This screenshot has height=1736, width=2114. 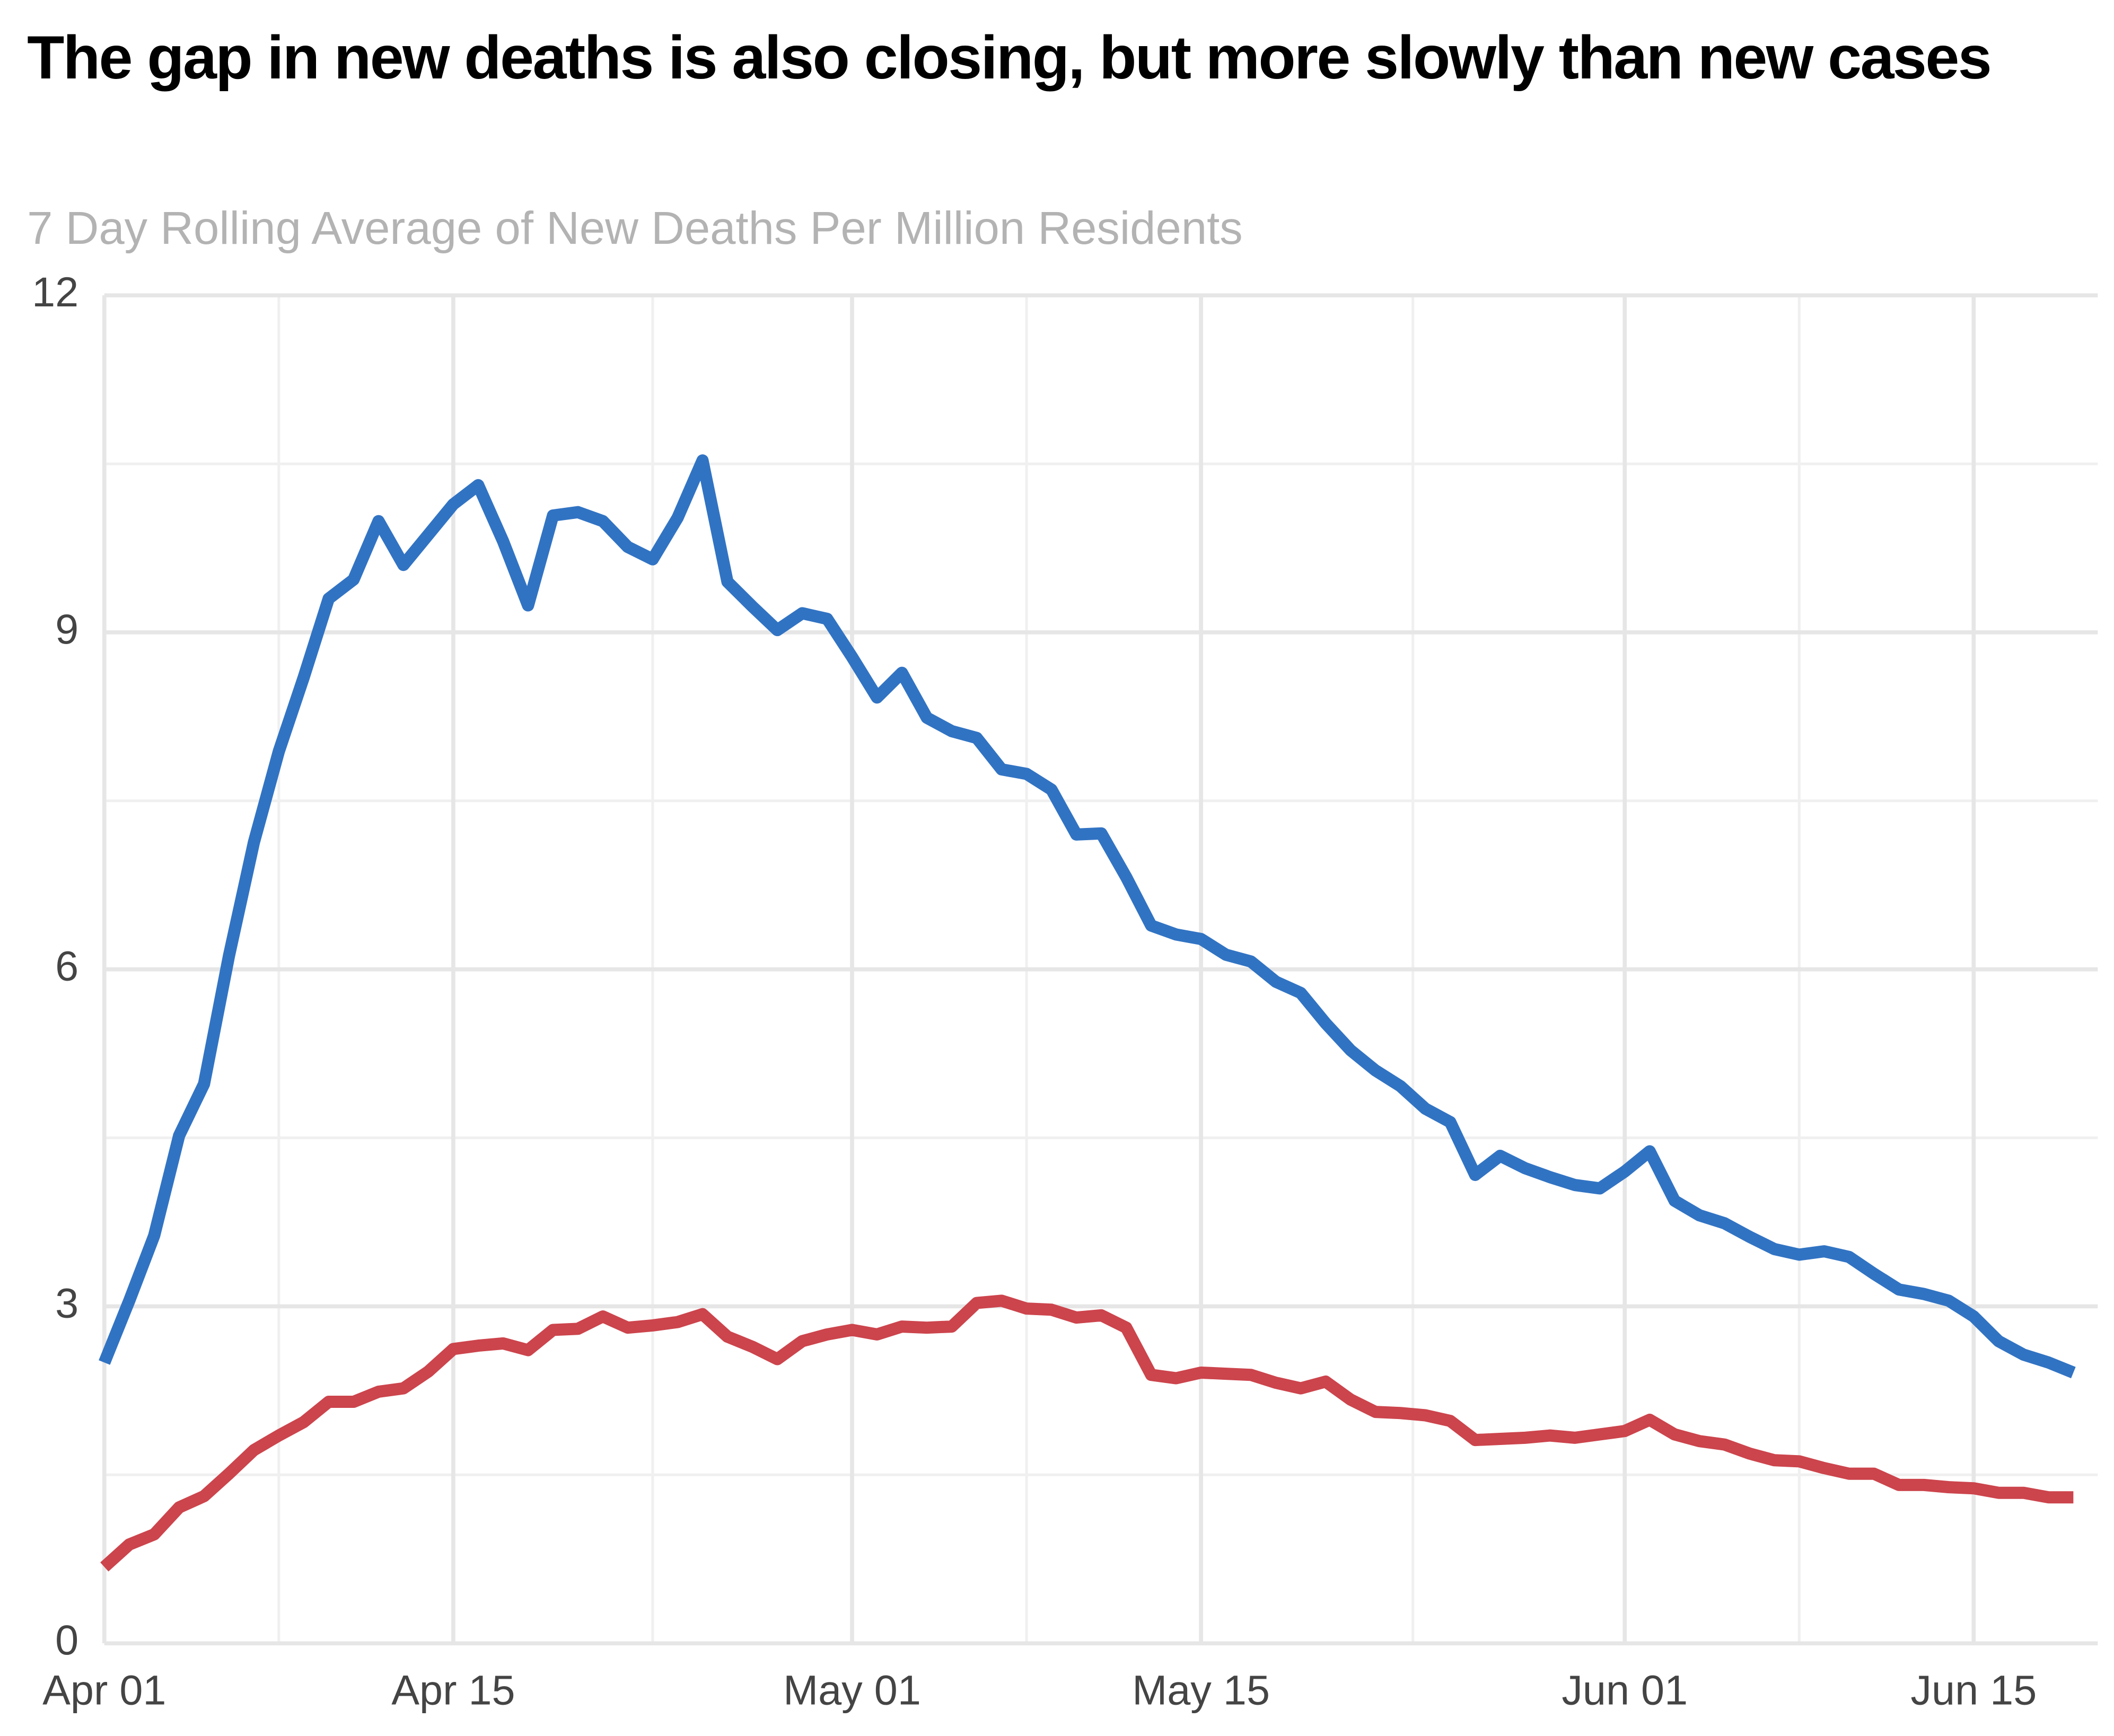 What do you see at coordinates (1625, 1690) in the screenshot?
I see `x-tick-label: Jun 01` at bounding box center [1625, 1690].